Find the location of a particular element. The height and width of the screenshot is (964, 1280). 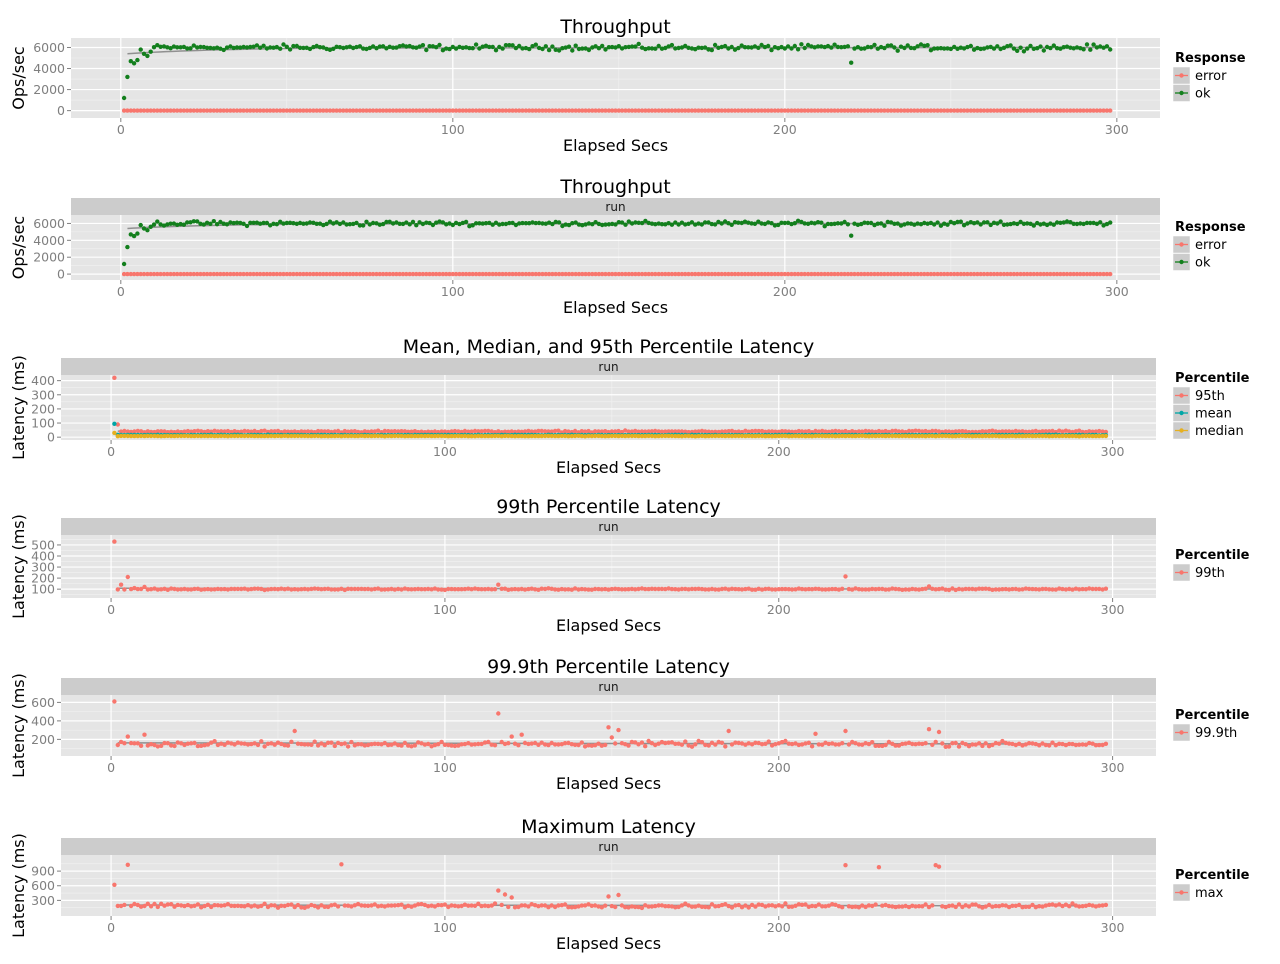

y-tick-label: 500 is located at coordinates (43, 544).